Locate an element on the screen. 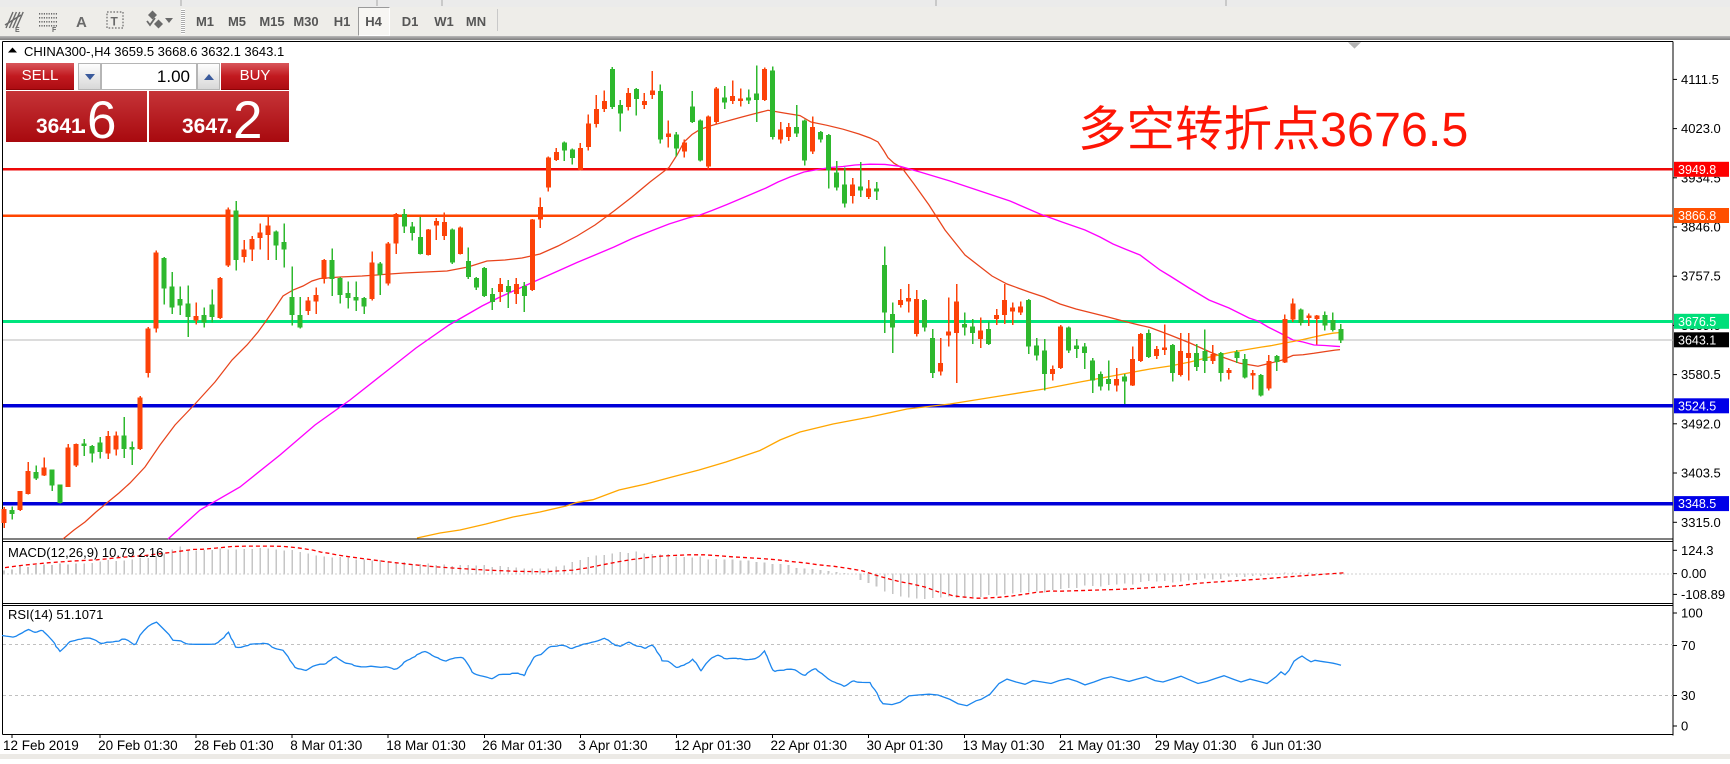  svg-text: 3 Apr 01:30 is located at coordinates (612, 745).